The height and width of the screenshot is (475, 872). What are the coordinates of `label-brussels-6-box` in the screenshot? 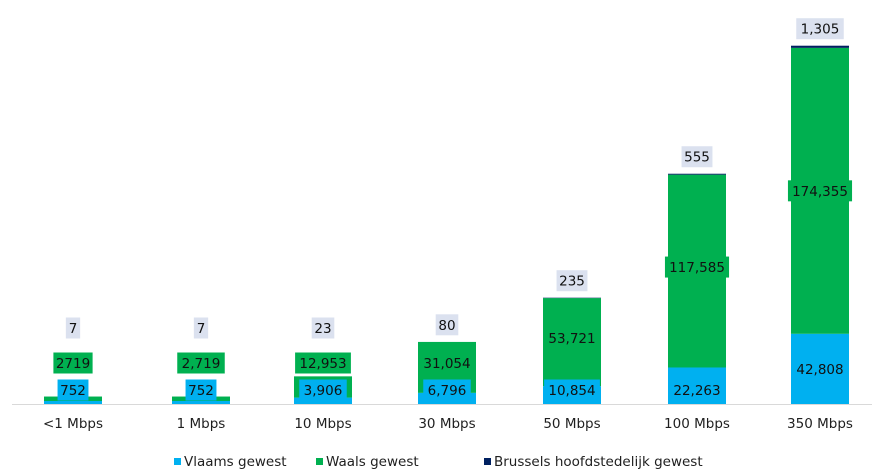 It's located at (820, 29).